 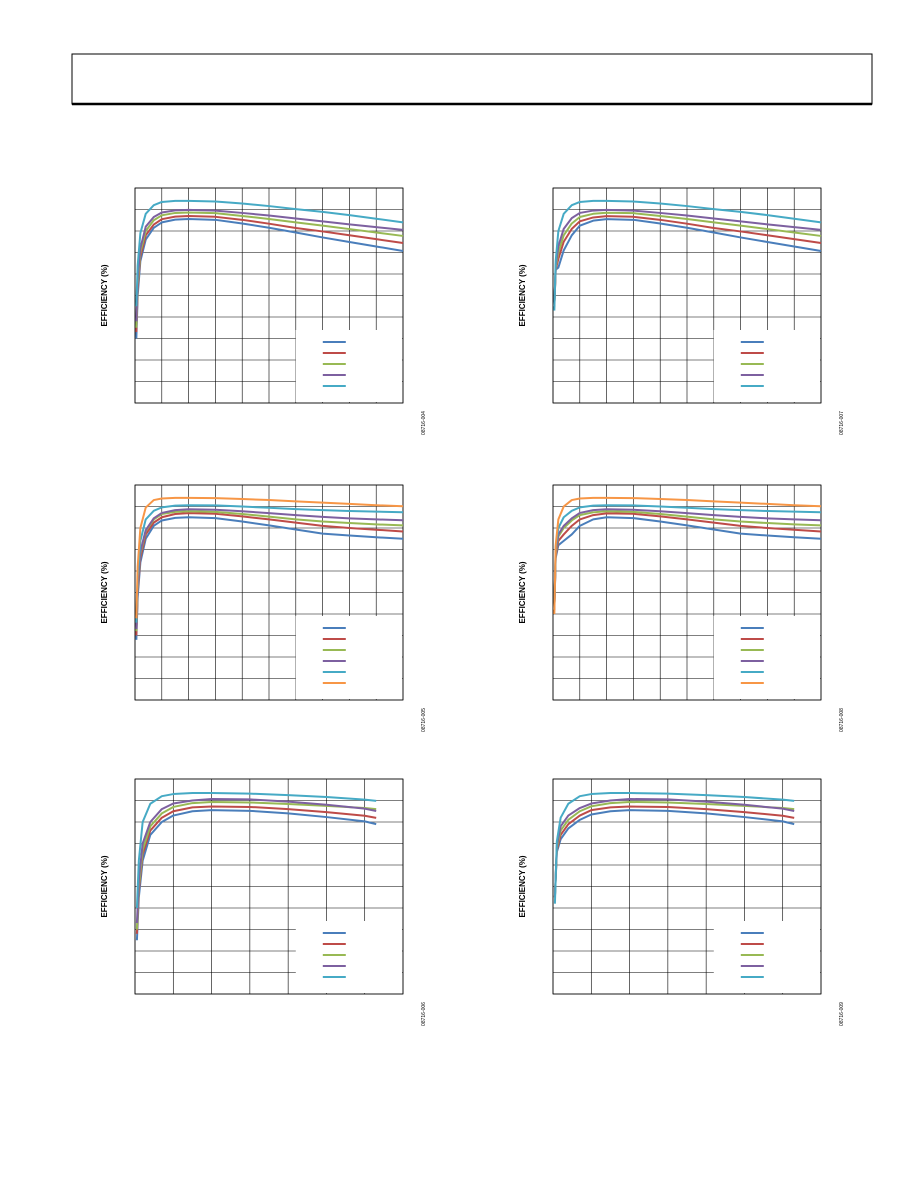 I want to click on chart: EFFICIENCY (%) 08716-009, so click(x=681, y=902).